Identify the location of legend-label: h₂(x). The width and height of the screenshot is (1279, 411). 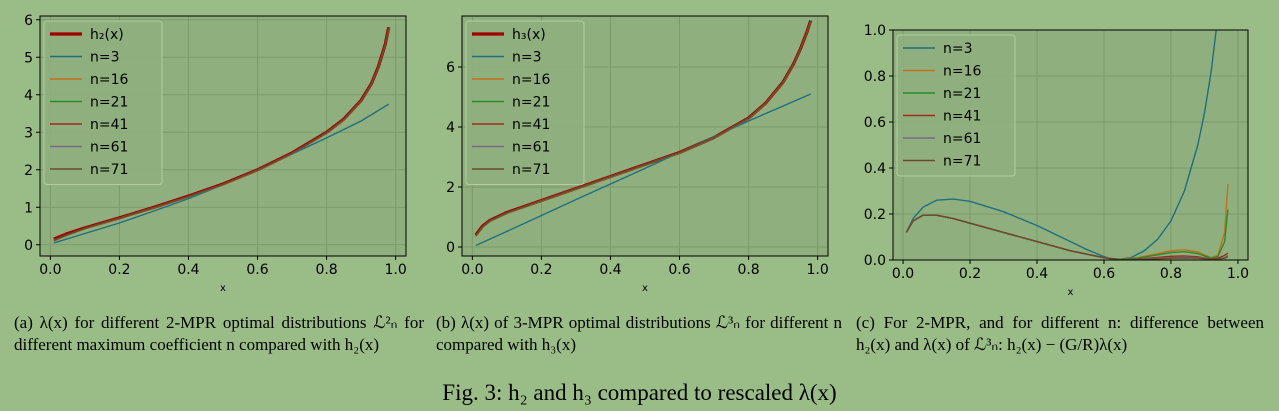
(107, 35).